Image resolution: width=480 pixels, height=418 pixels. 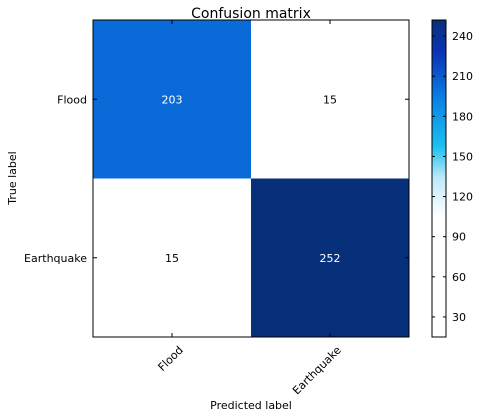 I want to click on colorbar-tick-label: 90, so click(x=459, y=237).